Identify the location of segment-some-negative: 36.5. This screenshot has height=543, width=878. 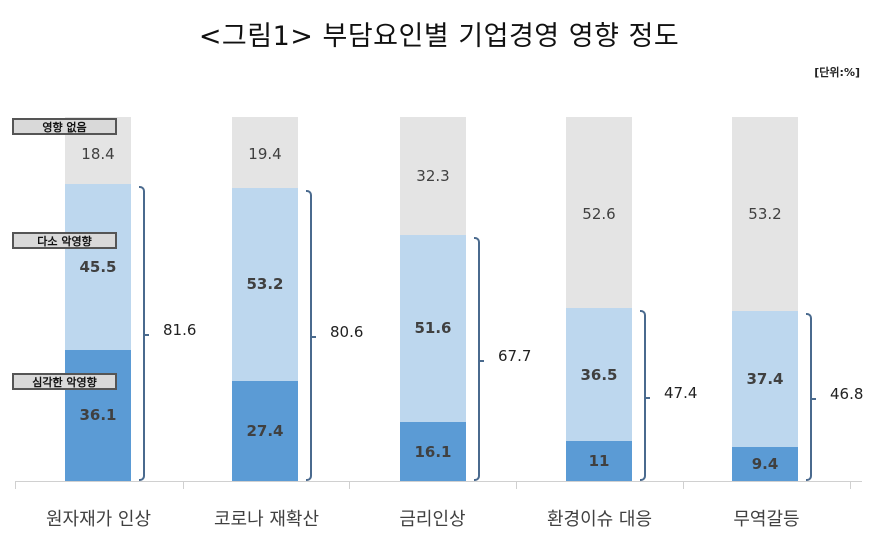
(599, 374).